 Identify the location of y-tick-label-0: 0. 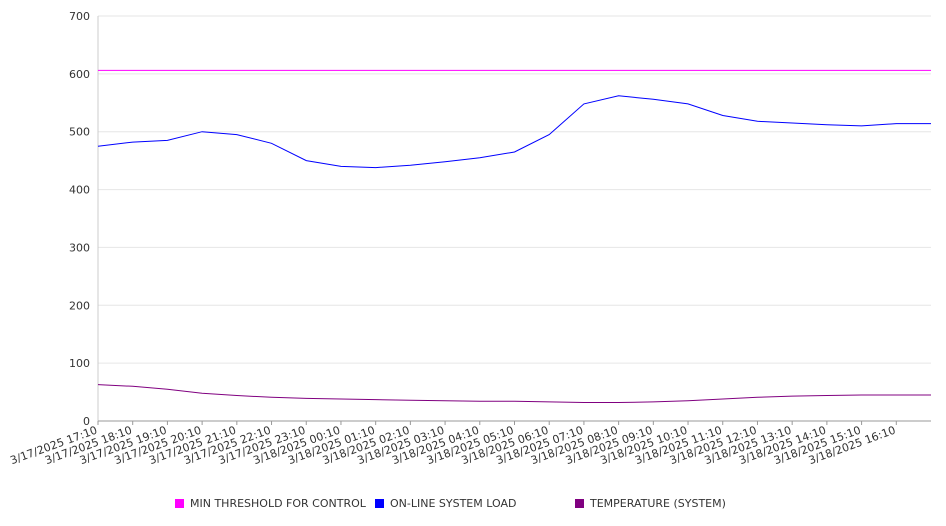
(86, 421).